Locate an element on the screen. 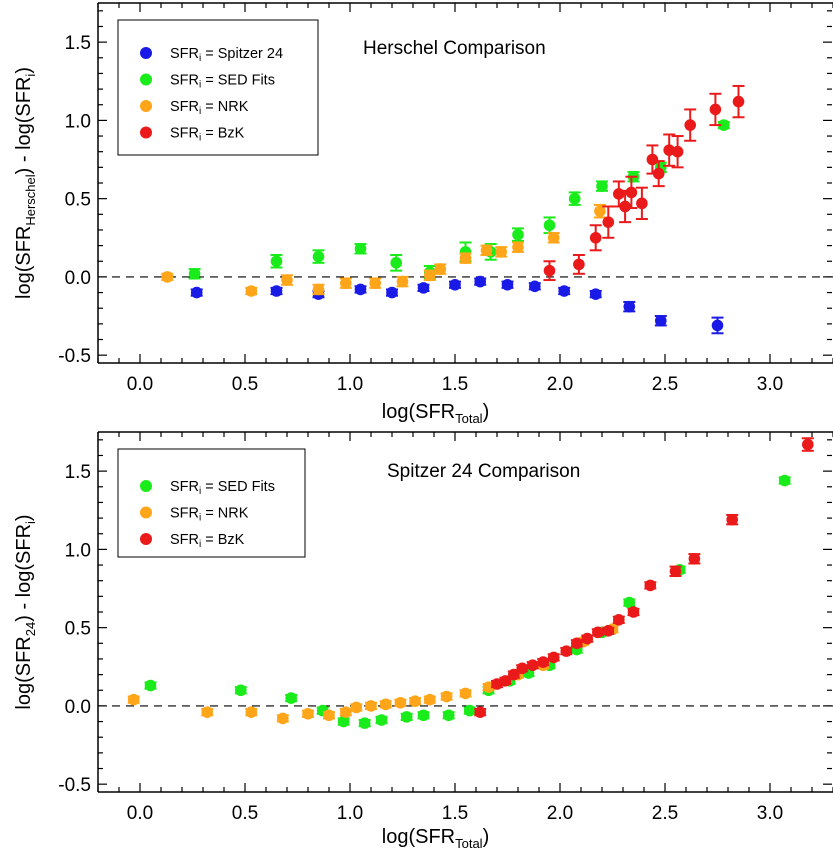 This screenshot has height=850, width=833. legend-entry: SFRi = BzK is located at coordinates (207, 541).